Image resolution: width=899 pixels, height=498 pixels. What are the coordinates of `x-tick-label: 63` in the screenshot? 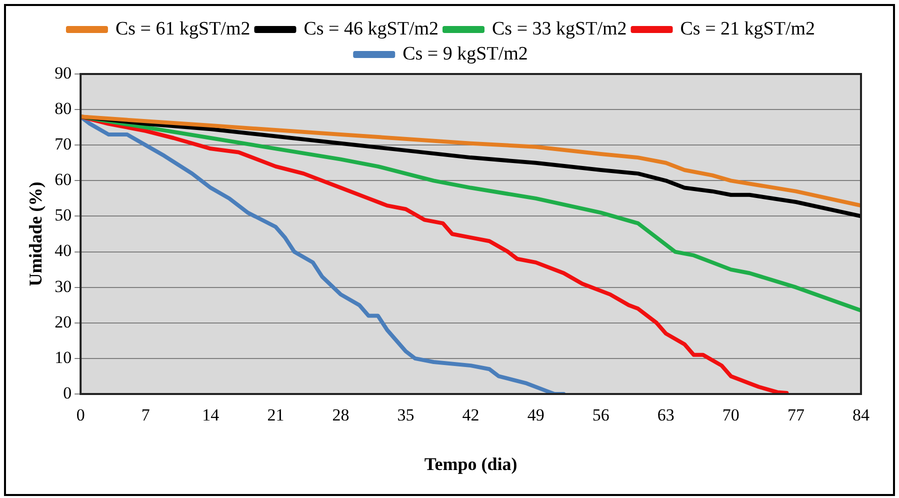 It's located at (665, 415).